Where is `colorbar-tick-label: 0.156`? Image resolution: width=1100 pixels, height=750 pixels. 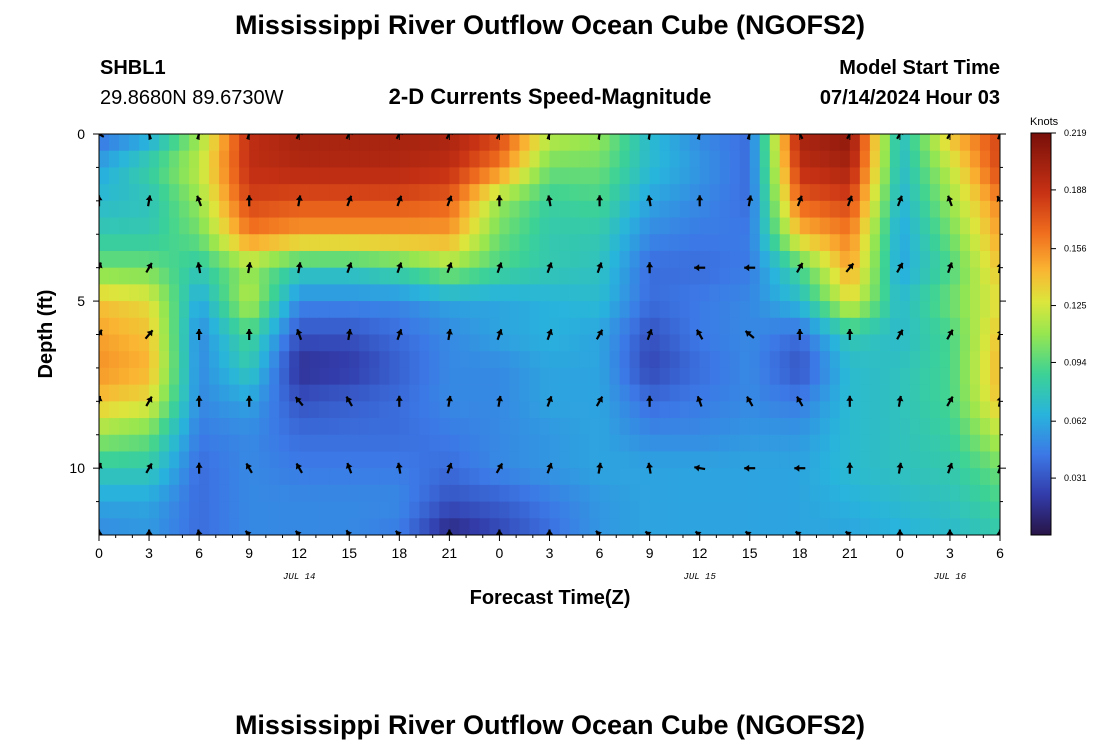
colorbar-tick-label: 0.156 is located at coordinates (1075, 249).